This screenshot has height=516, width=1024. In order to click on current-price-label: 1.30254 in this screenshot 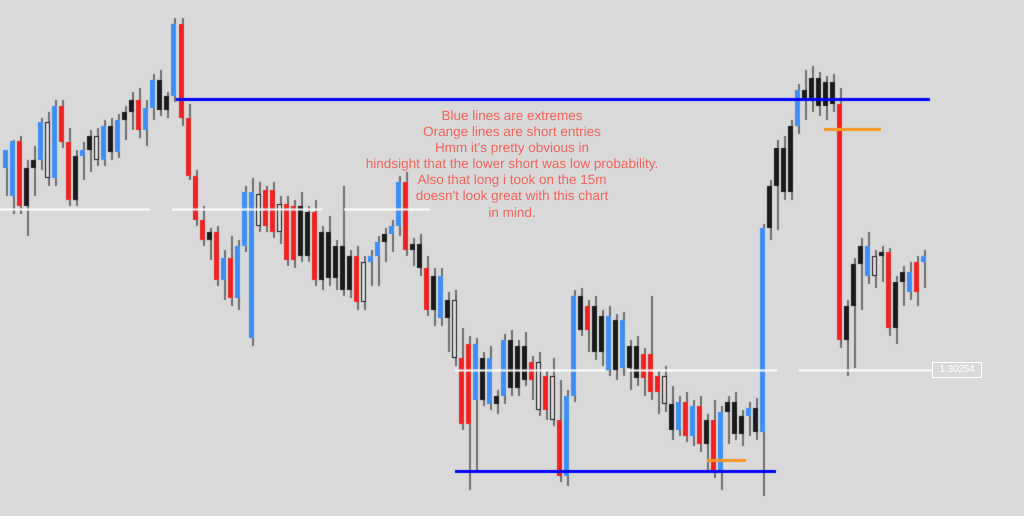, I will do `click(957, 370)`.